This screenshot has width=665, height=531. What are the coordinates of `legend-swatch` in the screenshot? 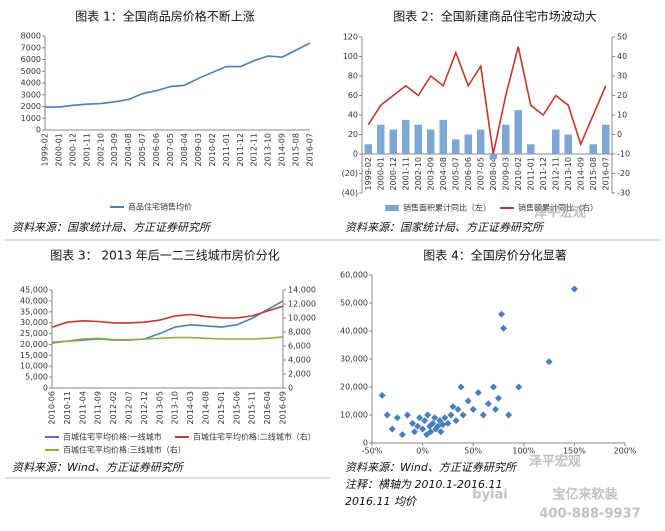 It's located at (392, 208).